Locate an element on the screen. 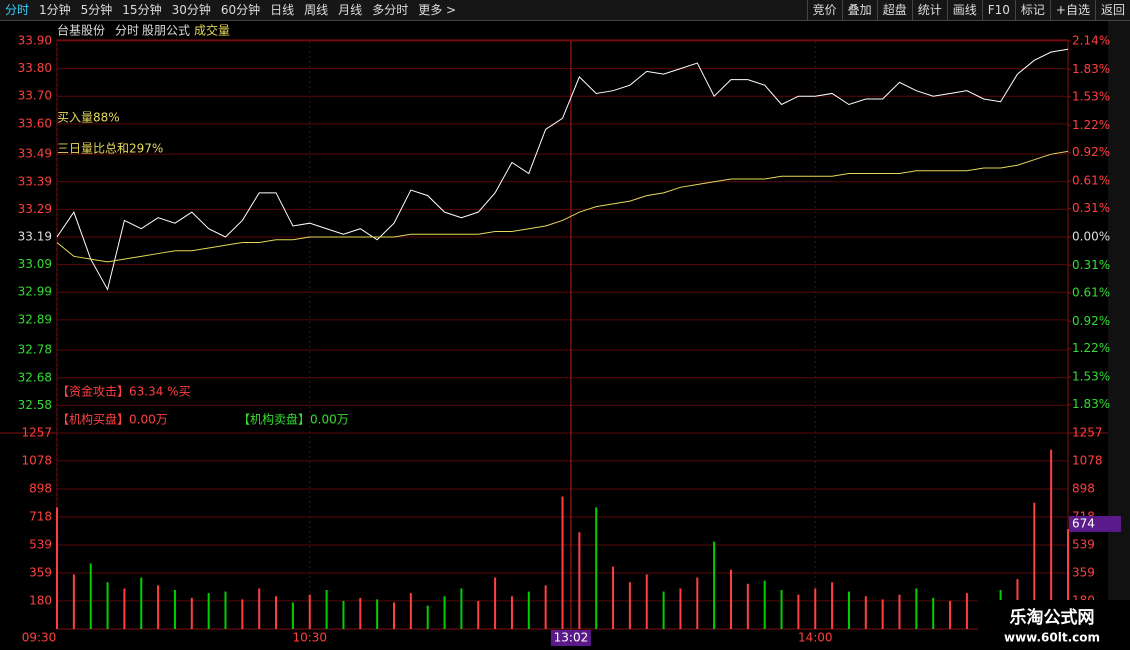 This screenshot has height=650, width=1130. y2-tick-label: 1078 is located at coordinates (1087, 460).